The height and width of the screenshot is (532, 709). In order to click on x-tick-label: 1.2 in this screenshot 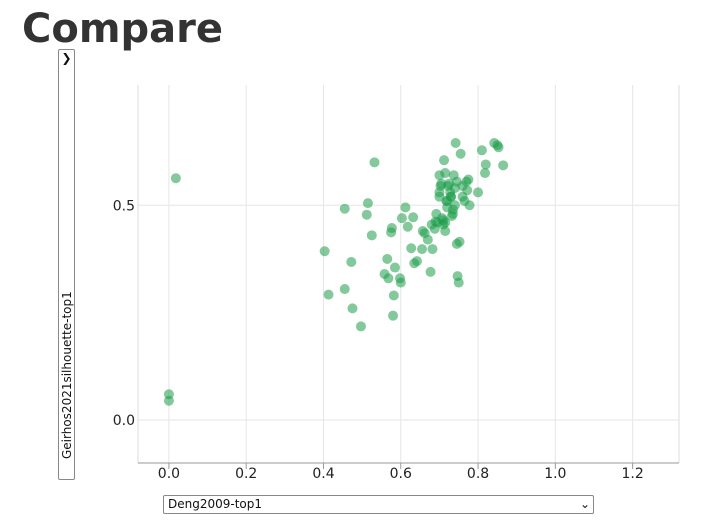, I will do `click(632, 474)`.